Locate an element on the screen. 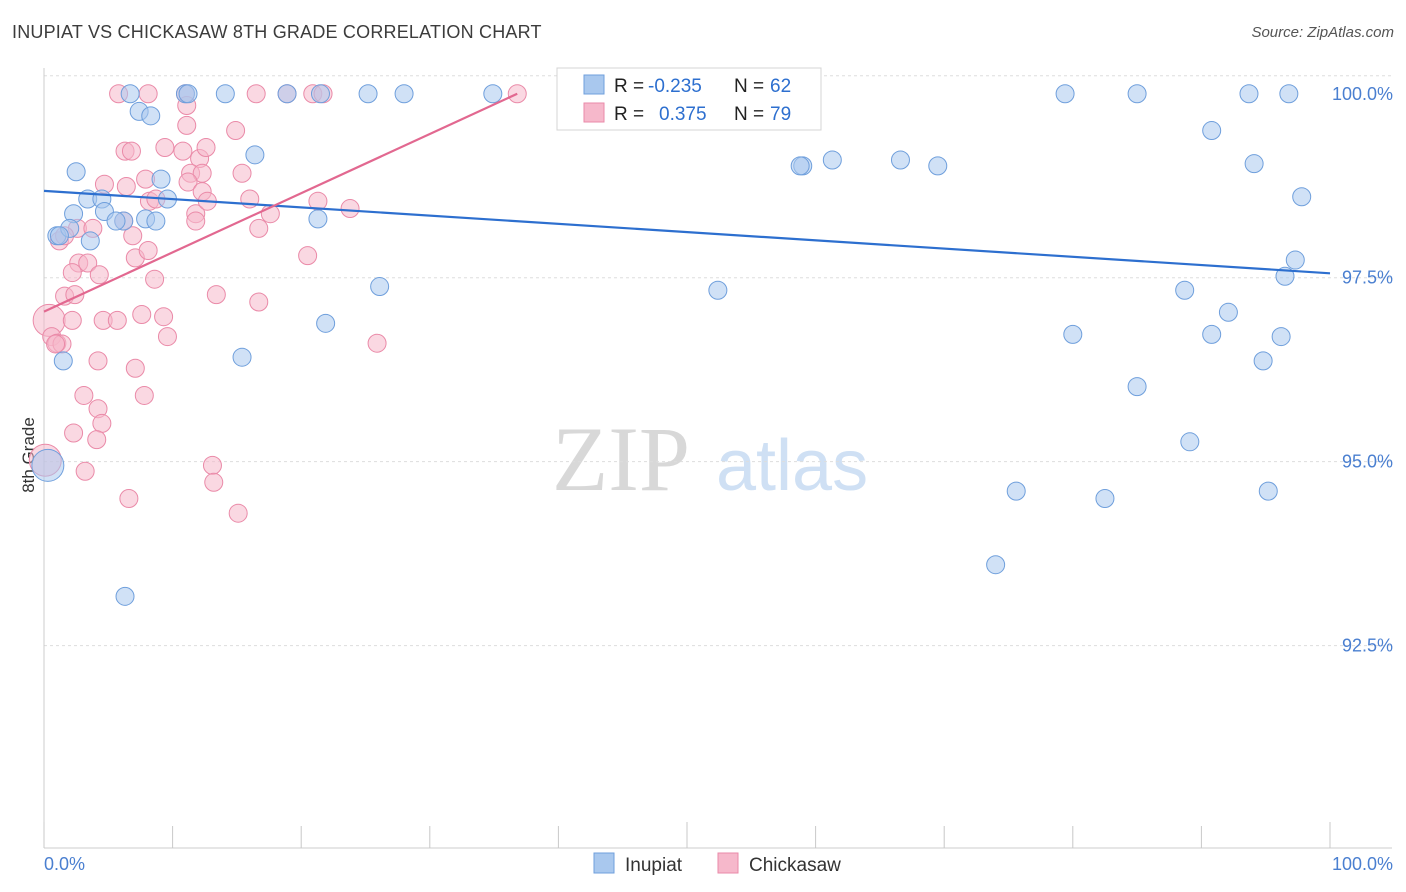  watermark-zip: ZIP is located at coordinates (621, 459).